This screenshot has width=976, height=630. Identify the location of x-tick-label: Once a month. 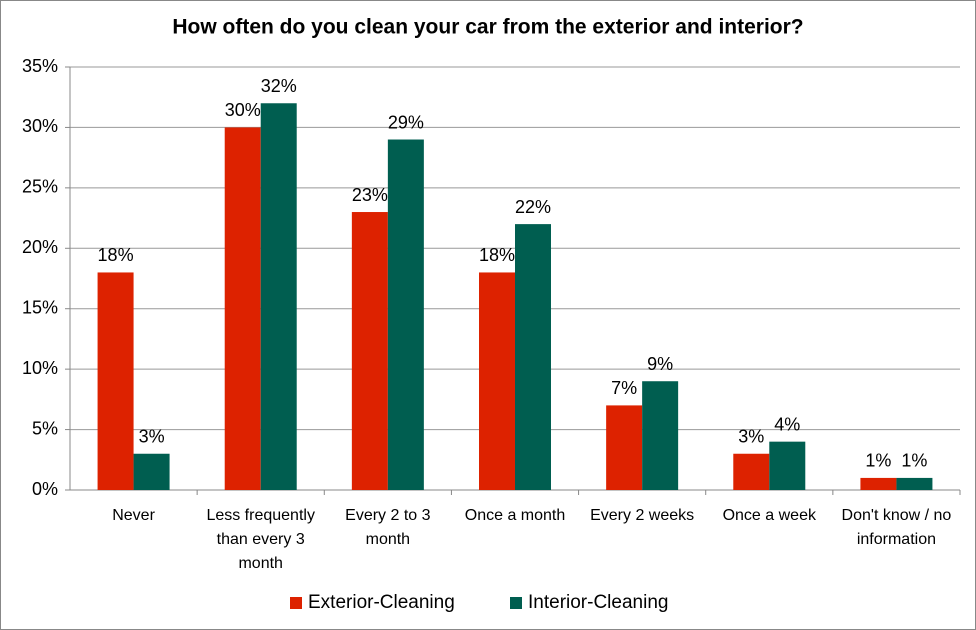
(515, 515).